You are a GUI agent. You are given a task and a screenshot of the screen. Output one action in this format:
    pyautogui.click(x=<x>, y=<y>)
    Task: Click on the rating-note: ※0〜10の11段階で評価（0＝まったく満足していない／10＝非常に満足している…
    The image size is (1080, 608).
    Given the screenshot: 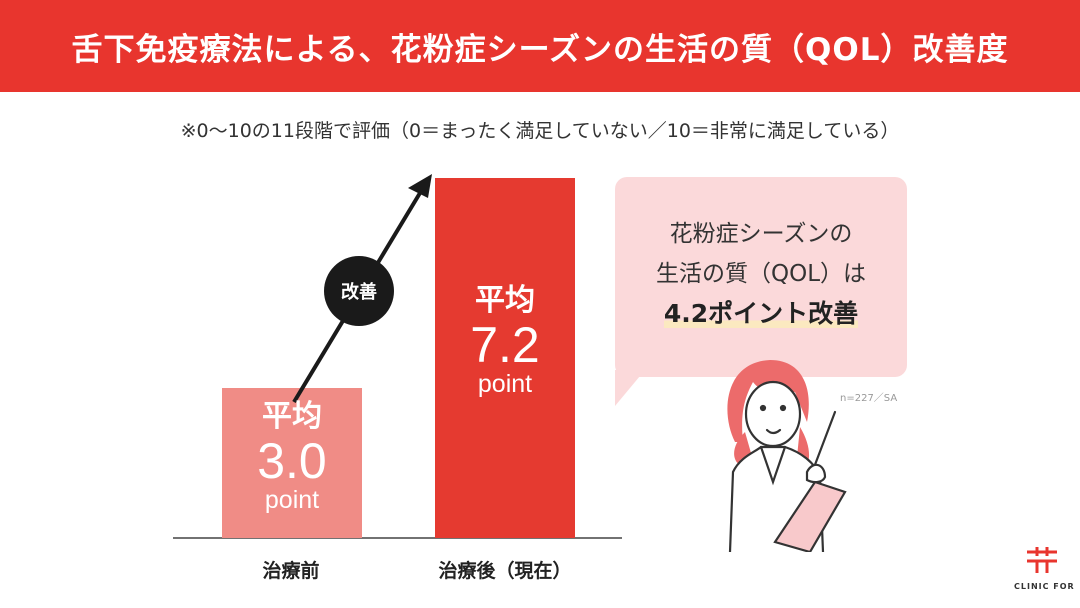 What is the action you would take?
    pyautogui.click(x=540, y=131)
    